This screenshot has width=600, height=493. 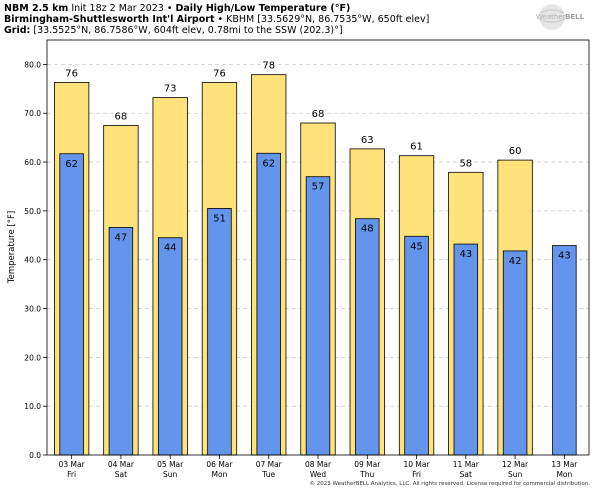 I want to click on x-tick-date: 09 Mar, so click(x=367, y=464).